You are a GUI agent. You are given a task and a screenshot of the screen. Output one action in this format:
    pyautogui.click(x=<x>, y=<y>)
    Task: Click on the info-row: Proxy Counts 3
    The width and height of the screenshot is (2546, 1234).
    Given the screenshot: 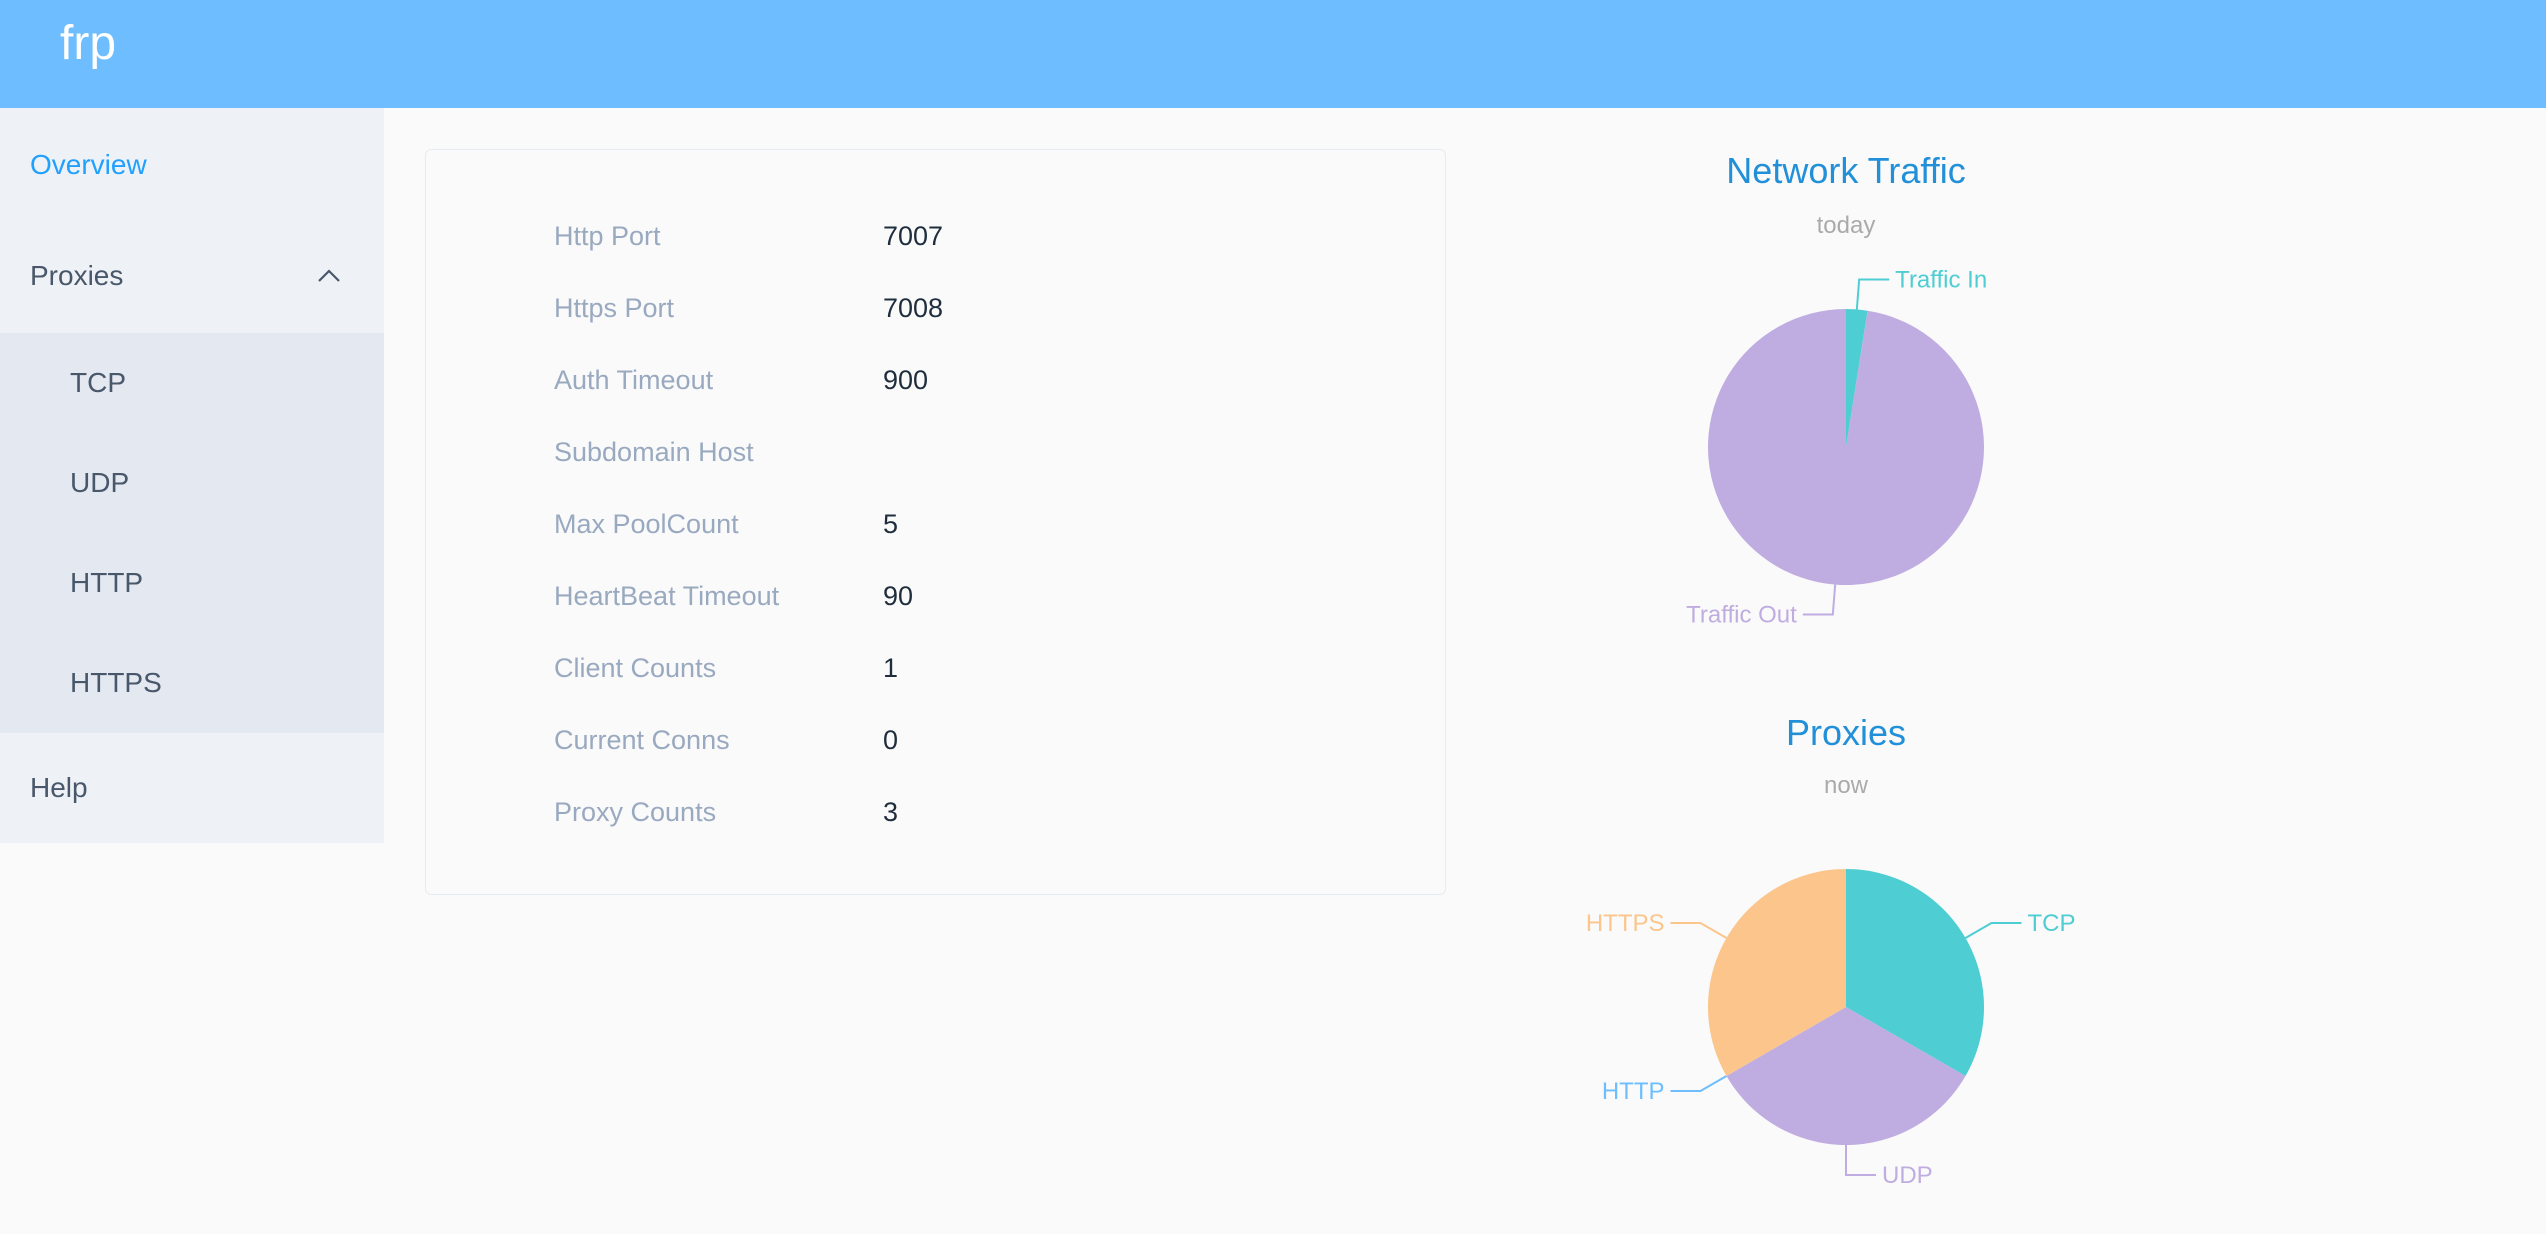 What is the action you would take?
    pyautogui.click(x=954, y=812)
    